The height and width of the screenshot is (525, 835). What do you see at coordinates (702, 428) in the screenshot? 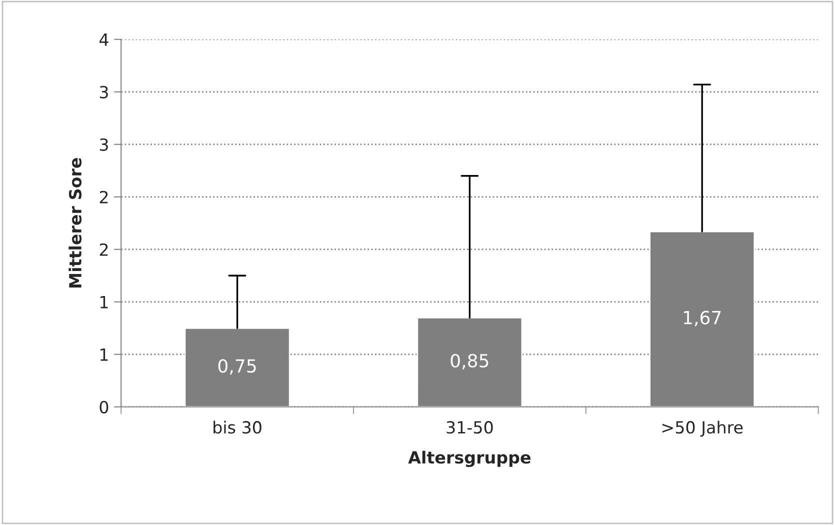
I see `x-tick-label: >50 Jahre` at bounding box center [702, 428].